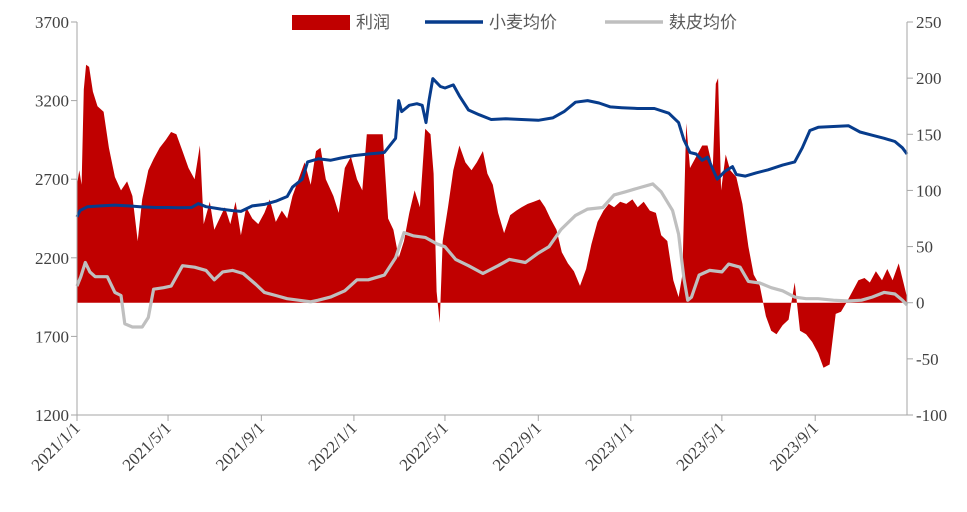  I want to click on legend-item-bran: 麸皮均价, so click(671, 23).